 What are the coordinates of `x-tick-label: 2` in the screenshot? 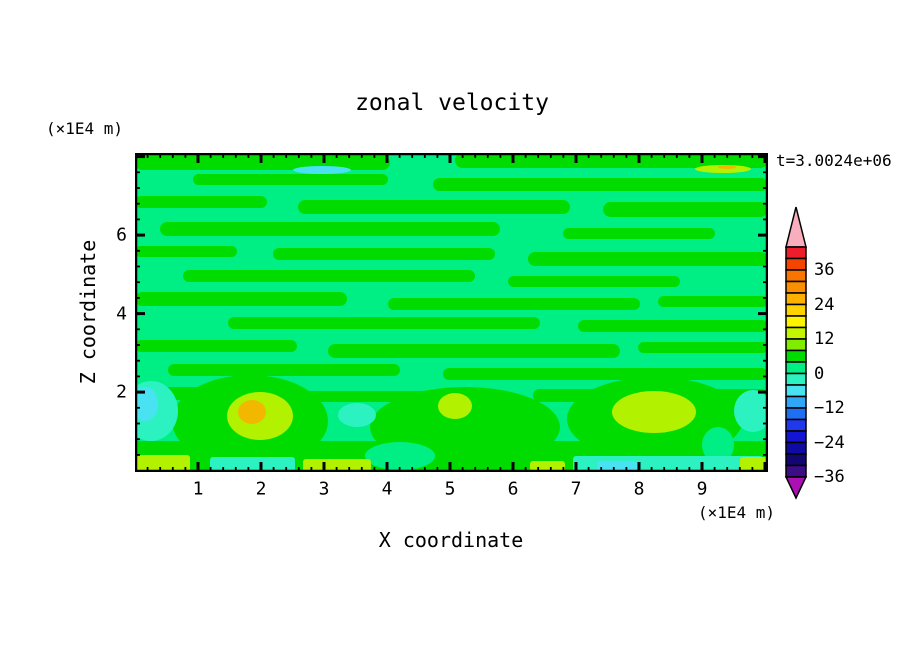 It's located at (261, 489).